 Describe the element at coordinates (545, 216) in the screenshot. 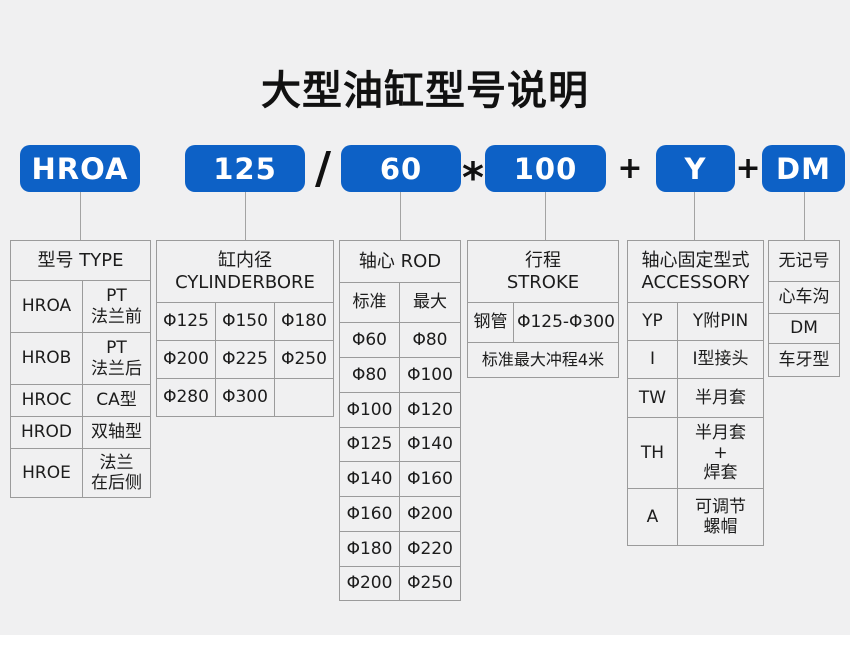

I see `connector-line-stroke` at that location.